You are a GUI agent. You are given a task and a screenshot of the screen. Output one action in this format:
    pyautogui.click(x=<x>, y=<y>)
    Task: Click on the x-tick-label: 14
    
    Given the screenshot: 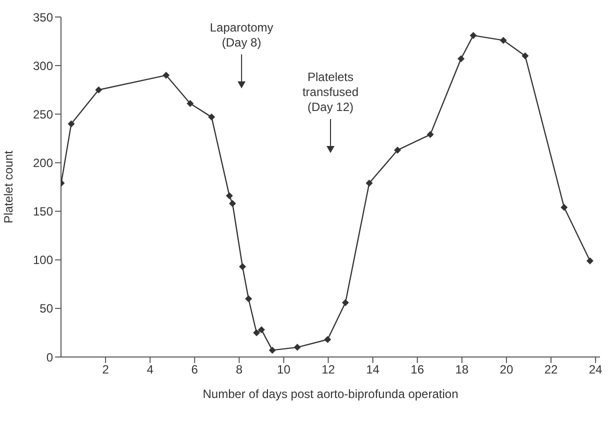 What is the action you would take?
    pyautogui.click(x=373, y=369)
    